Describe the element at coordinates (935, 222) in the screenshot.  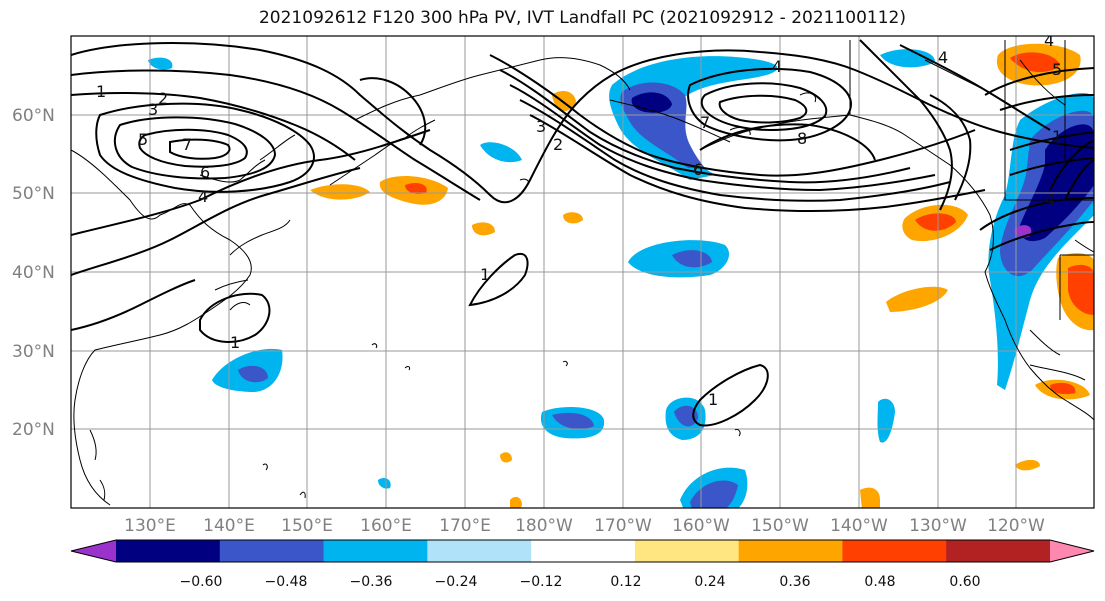
I see `positive-region-3-core` at that location.